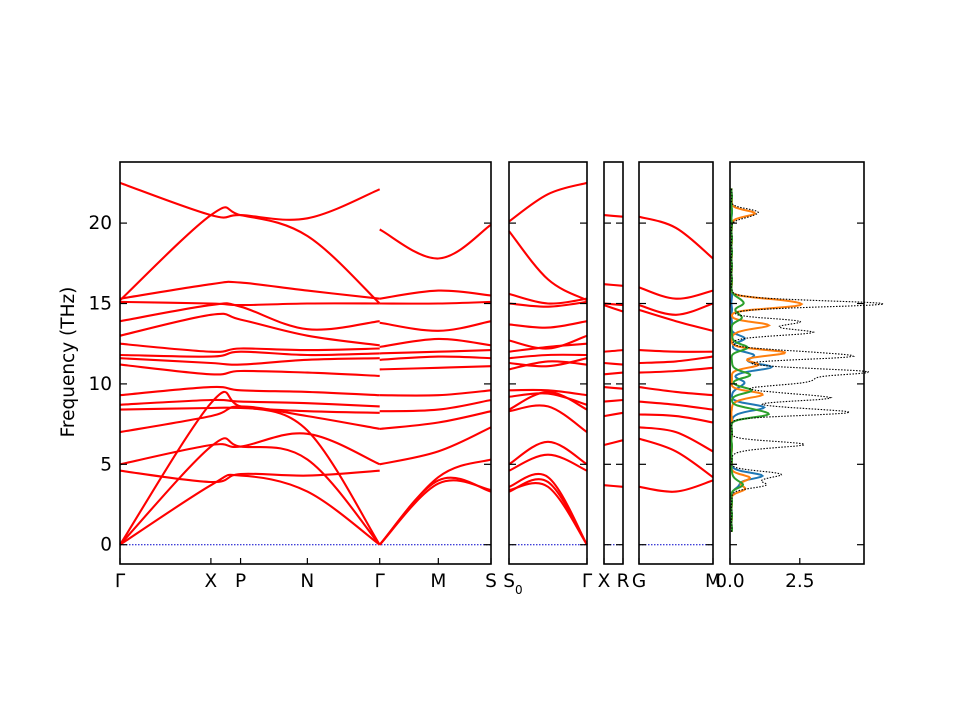 This screenshot has height=720, width=960. I want to click on x-tick-label: S, so click(491, 581).